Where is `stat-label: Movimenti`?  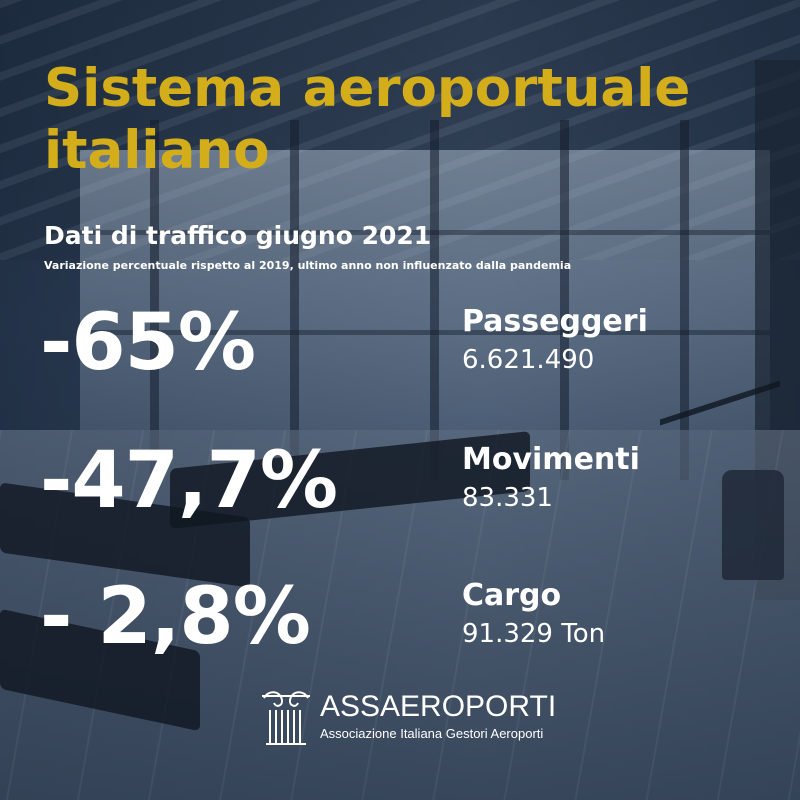 stat-label: Movimenti is located at coordinates (551, 459).